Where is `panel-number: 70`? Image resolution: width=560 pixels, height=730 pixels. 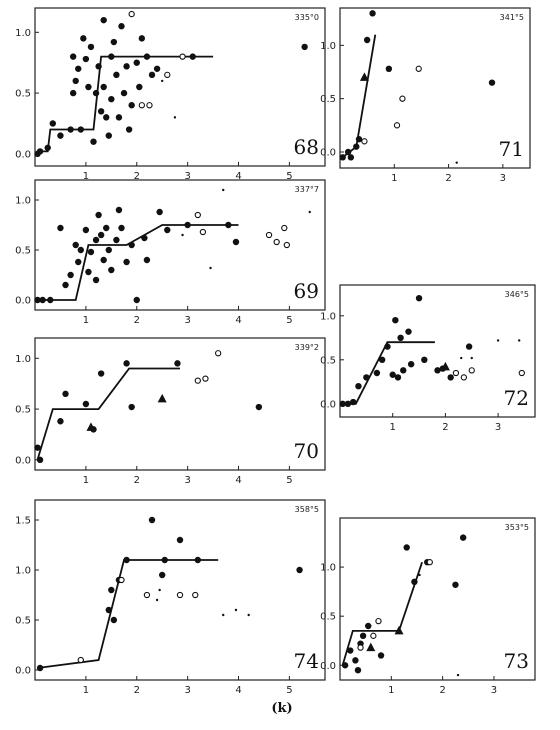
panel-number: 70 is located at coordinates (306, 451).